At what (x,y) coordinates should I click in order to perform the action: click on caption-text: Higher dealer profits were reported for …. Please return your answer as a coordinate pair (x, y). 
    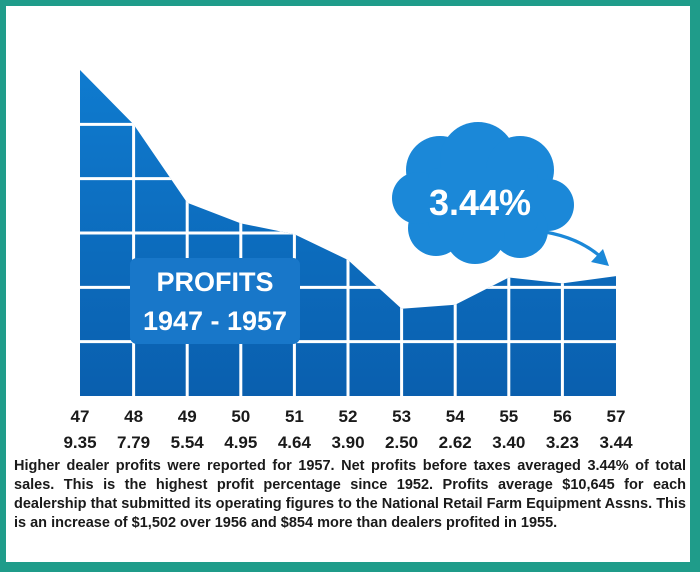
    Looking at the image, I should click on (350, 494).